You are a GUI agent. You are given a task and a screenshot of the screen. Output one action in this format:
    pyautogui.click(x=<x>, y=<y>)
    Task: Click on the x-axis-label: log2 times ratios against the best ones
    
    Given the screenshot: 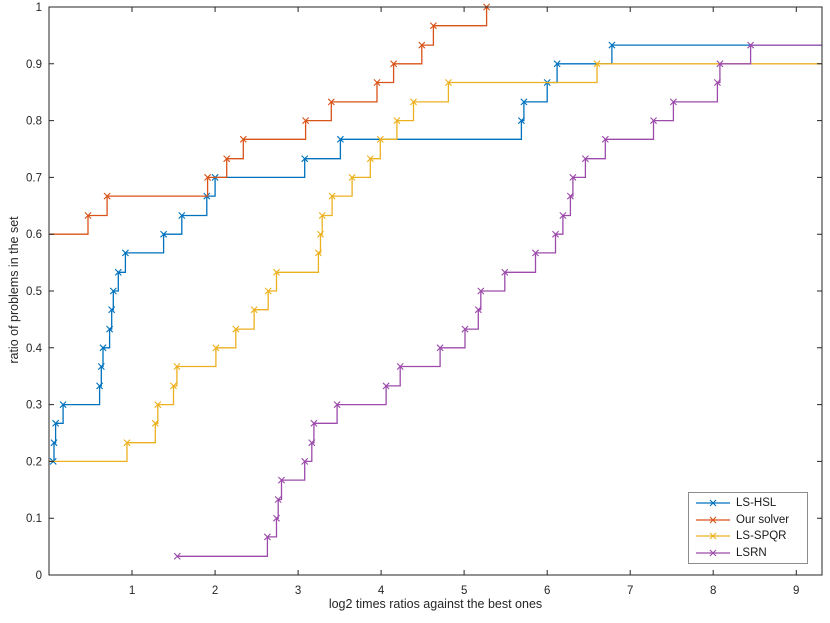 What is the action you would take?
    pyautogui.click(x=435, y=604)
    